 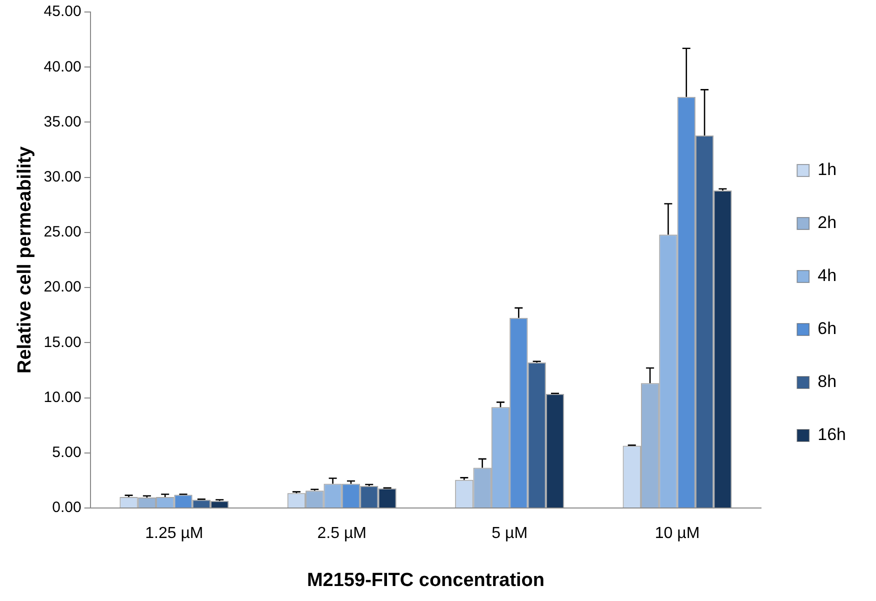 I want to click on y-tick-label: 40.00, so click(x=63, y=67).